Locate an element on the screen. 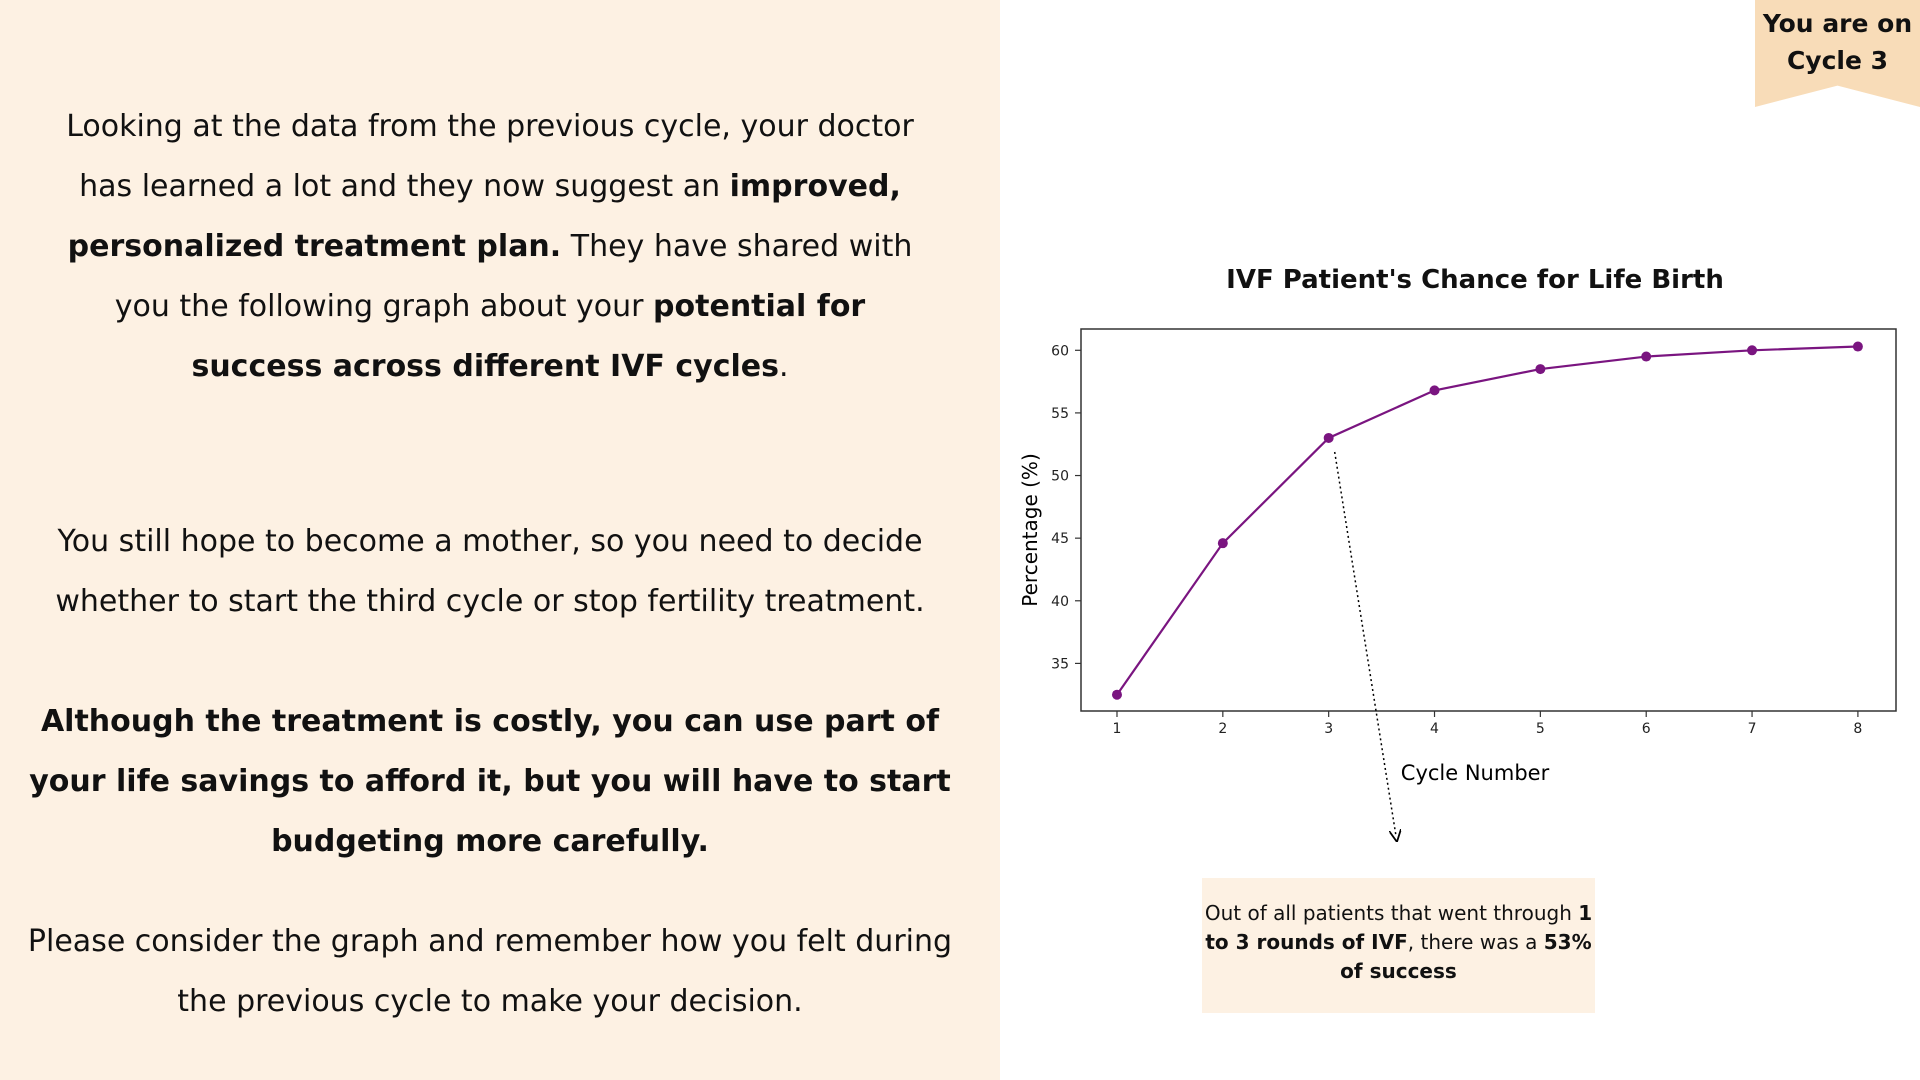 This screenshot has width=1920, height=1080. series-line is located at coordinates (1487, 520).